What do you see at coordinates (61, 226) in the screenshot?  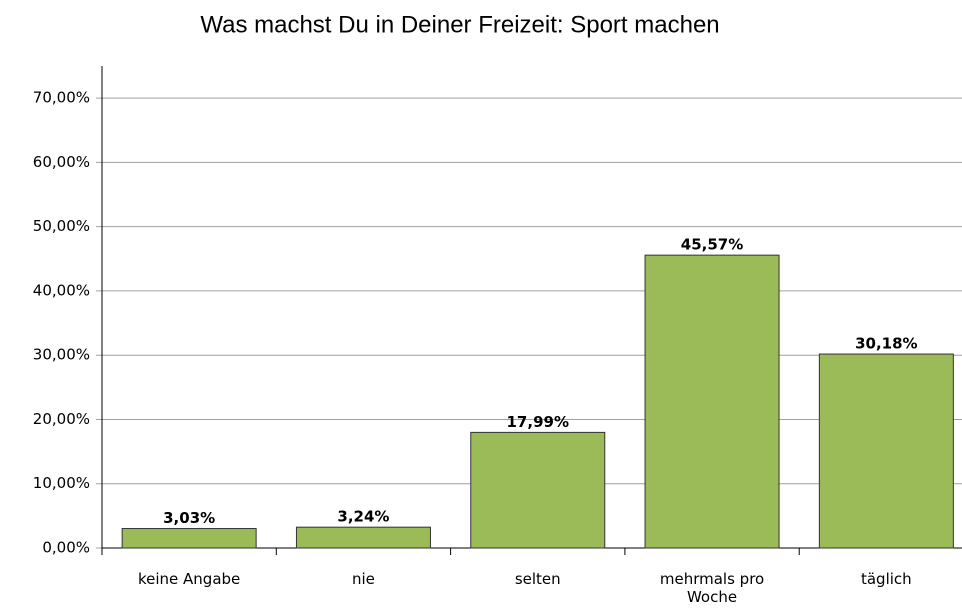 I see `y-tick-label: 50,00%` at bounding box center [61, 226].